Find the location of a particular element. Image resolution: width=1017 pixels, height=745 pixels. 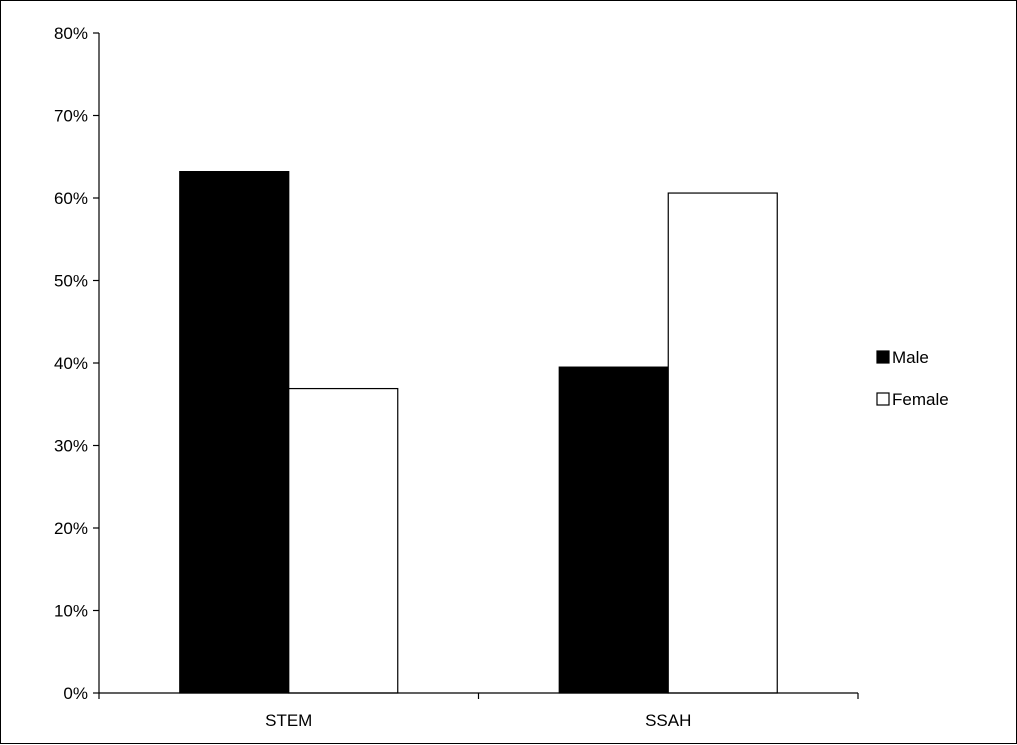

y-axis: 0% 10% 20% 30% 40% 50% 60% 70% 80% is located at coordinates (77, 363).